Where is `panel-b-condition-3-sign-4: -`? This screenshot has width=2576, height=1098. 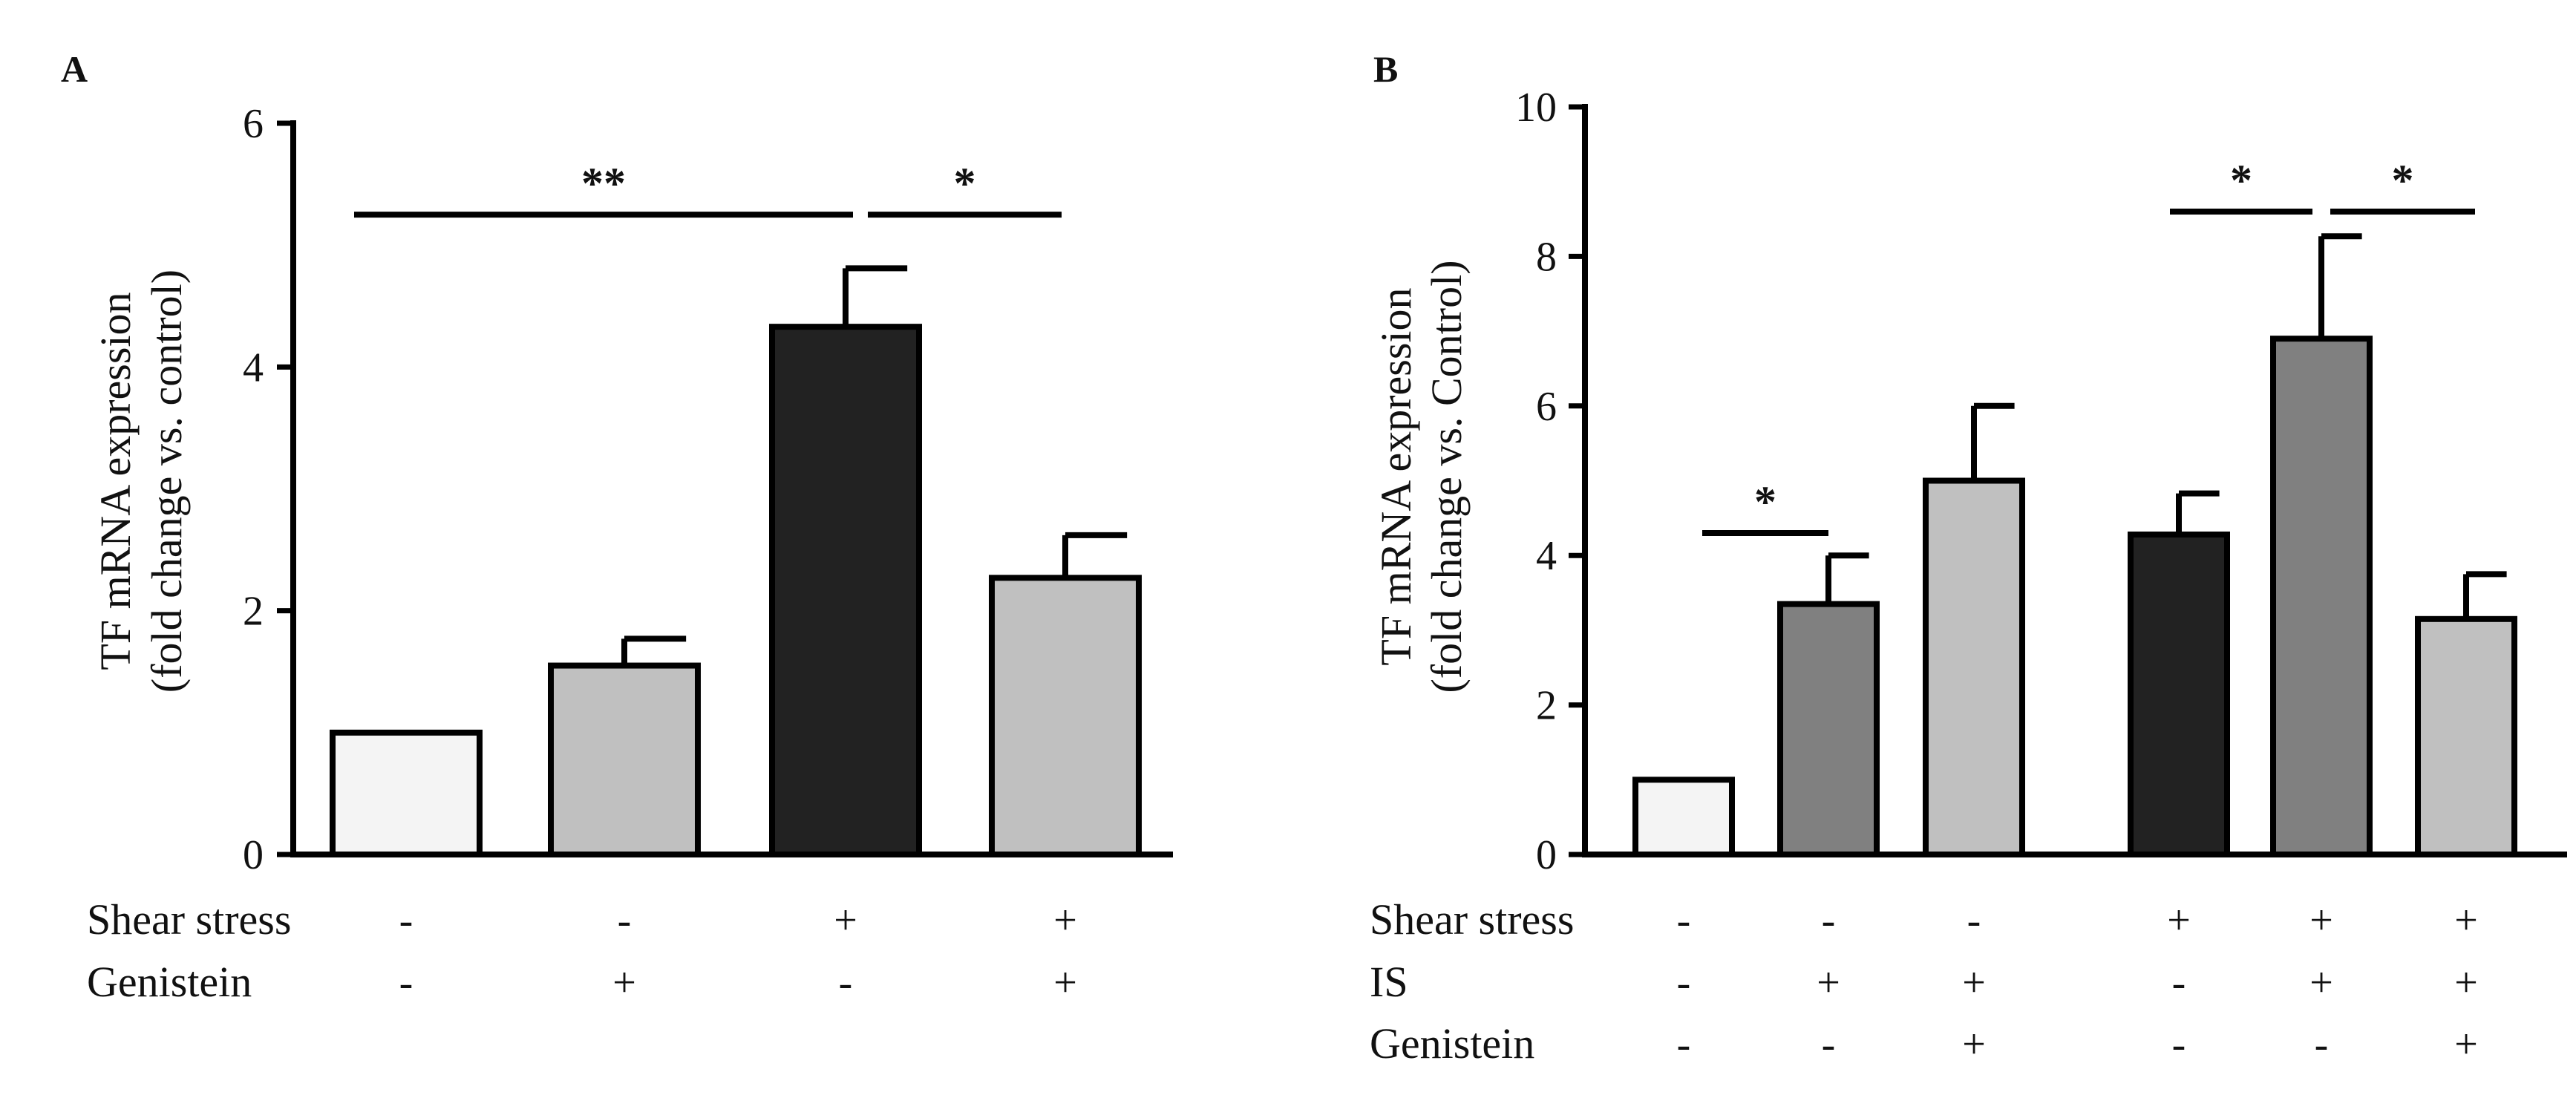
panel-b-condition-3-sign-4: - is located at coordinates (2179, 1045).